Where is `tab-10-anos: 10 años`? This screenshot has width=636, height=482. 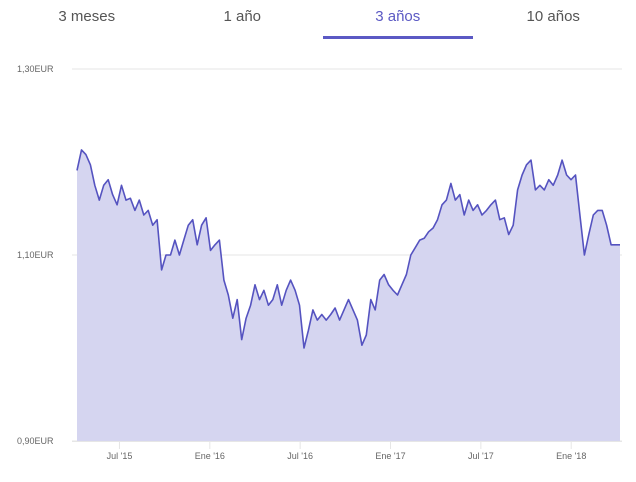
tab-10-anos: 10 años is located at coordinates (553, 16).